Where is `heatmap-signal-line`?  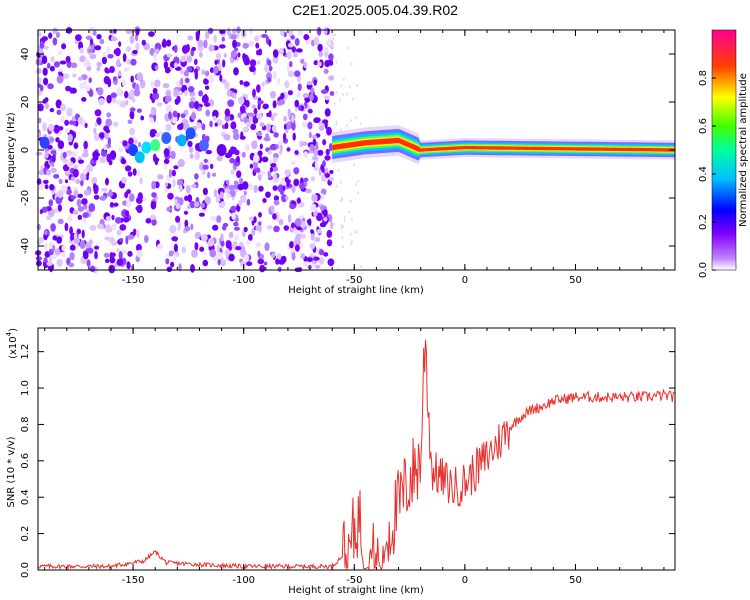 heatmap-signal-line is located at coordinates (503, 145).